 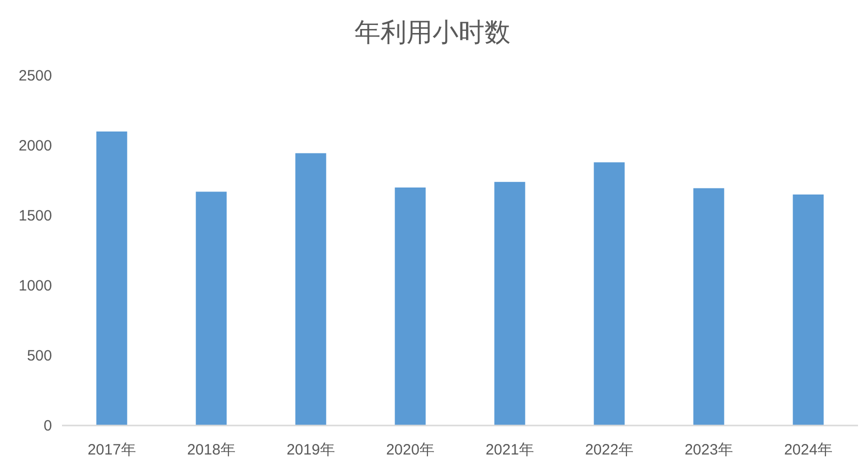 I want to click on x-tick-label: 2020年, so click(x=410, y=450).